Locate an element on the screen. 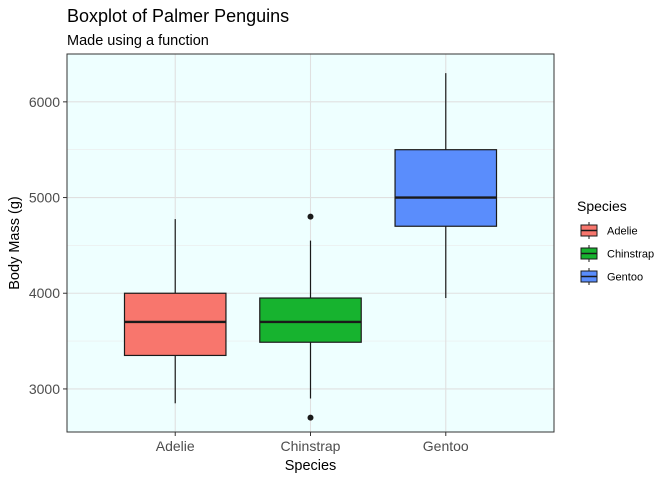 This screenshot has width=672, height=480. legend-item-chinstrap: Chinstrap is located at coordinates (617, 253).